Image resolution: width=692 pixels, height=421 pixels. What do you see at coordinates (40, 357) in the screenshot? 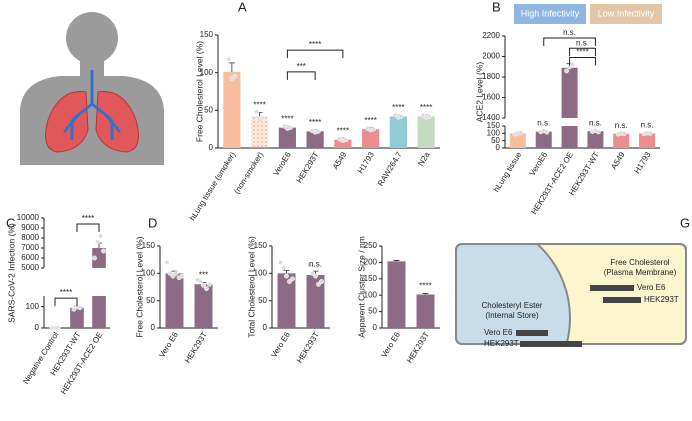
I see `x-tick-label: Negative Control` at bounding box center [40, 357].